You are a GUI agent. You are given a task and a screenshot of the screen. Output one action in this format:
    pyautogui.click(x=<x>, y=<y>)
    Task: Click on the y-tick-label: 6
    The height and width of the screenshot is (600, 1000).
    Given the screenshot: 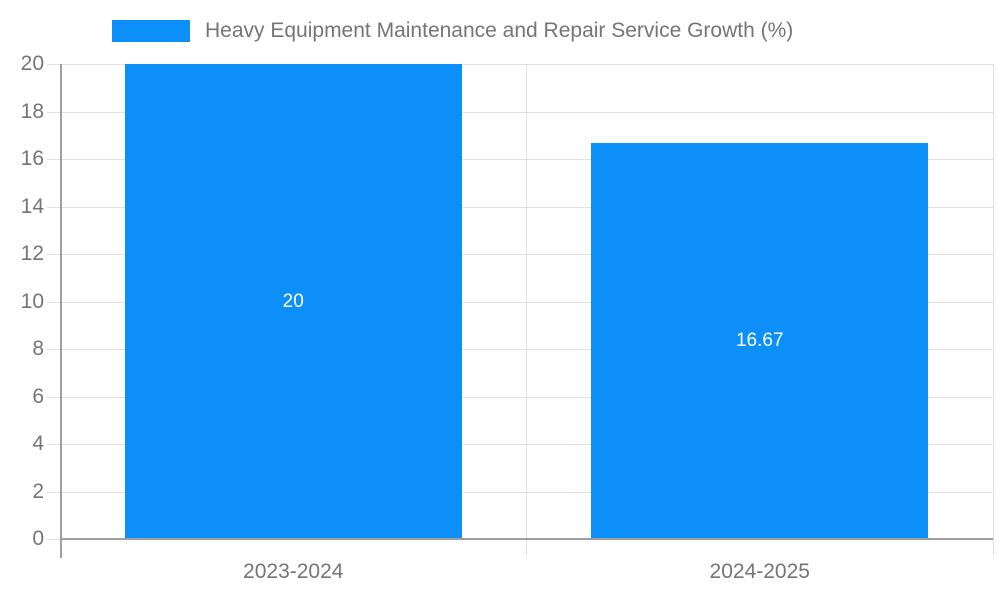 What is the action you would take?
    pyautogui.click(x=38, y=396)
    